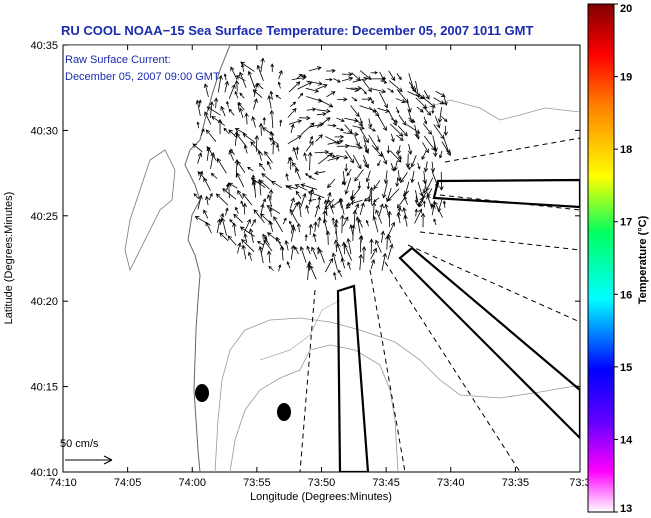 The image size is (651, 518). Describe the element at coordinates (192, 483) in the screenshot. I see `x-tick-label: 74:00` at that location.